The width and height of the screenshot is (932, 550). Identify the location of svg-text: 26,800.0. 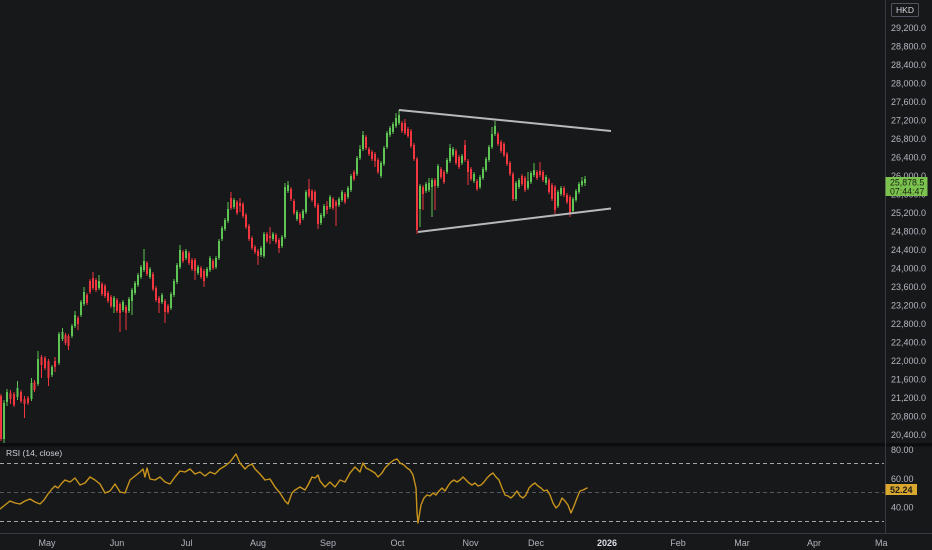
(908, 139).